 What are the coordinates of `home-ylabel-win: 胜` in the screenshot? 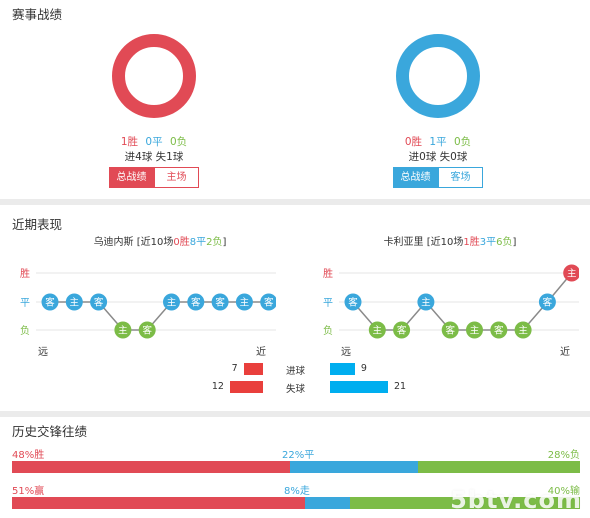 It's located at (25, 274).